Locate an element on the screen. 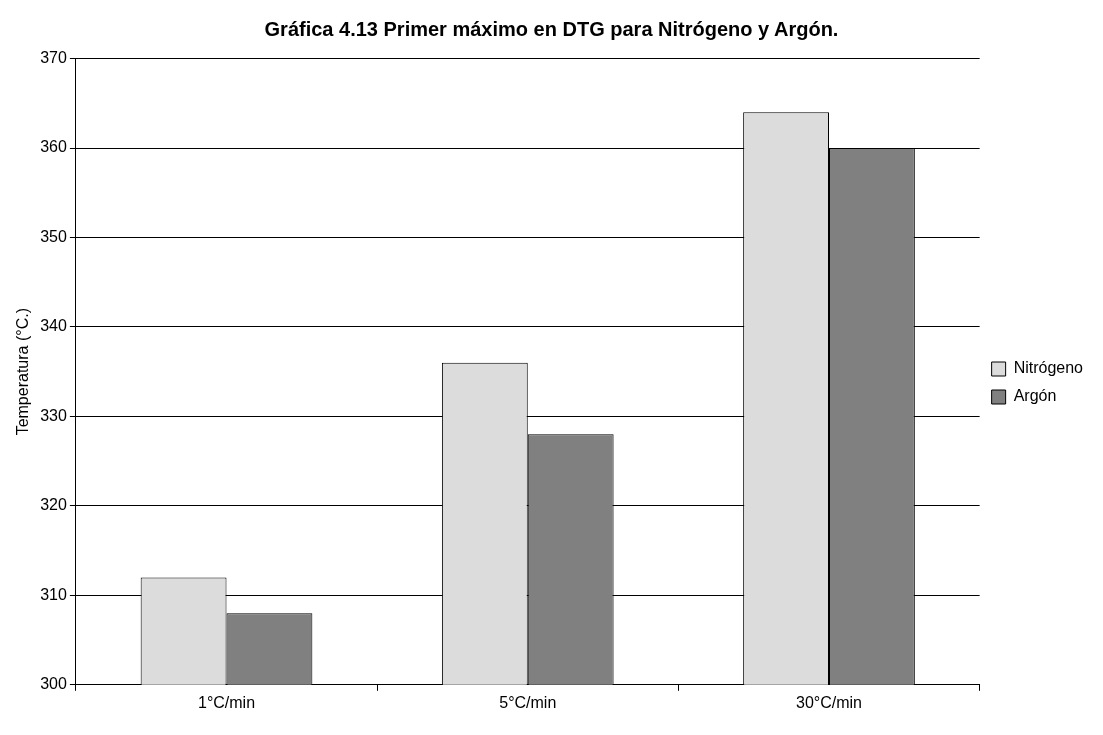 This screenshot has width=1103, height=735. y-tick-label: 330 is located at coordinates (53, 415).